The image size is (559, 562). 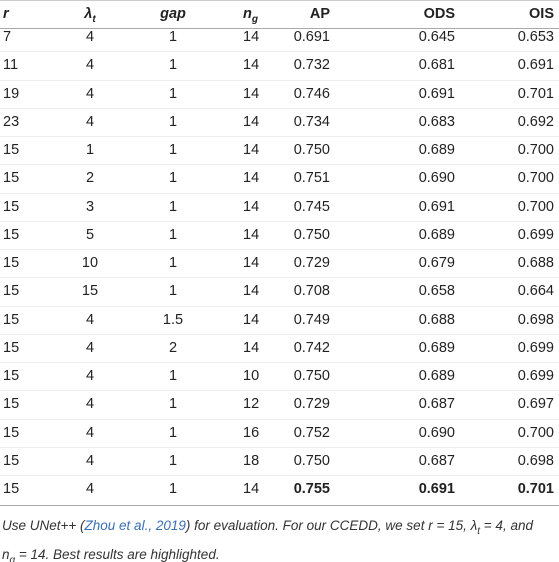 I want to click on table-cell: 0.658, so click(x=436, y=291).